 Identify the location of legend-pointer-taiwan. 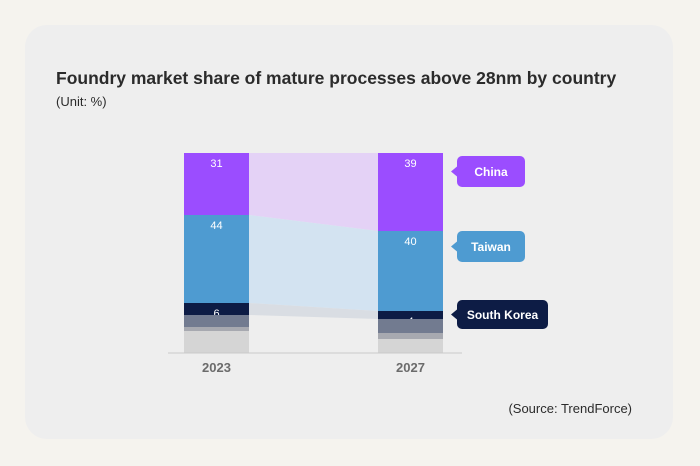
(454, 246).